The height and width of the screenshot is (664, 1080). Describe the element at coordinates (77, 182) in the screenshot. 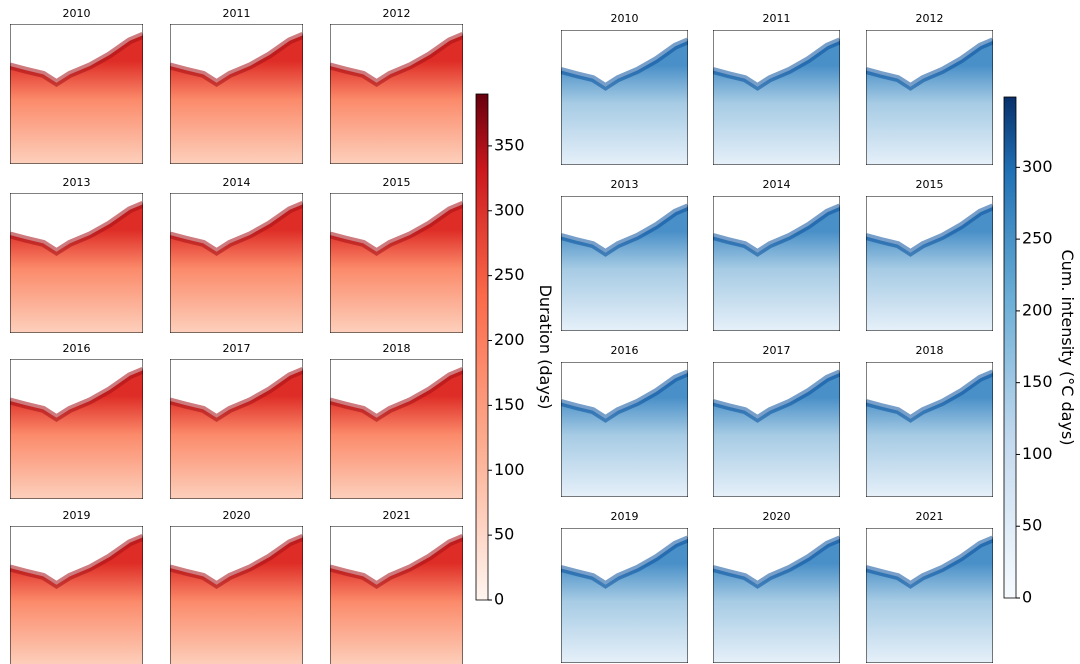

I see `map-title: 2013` at that location.